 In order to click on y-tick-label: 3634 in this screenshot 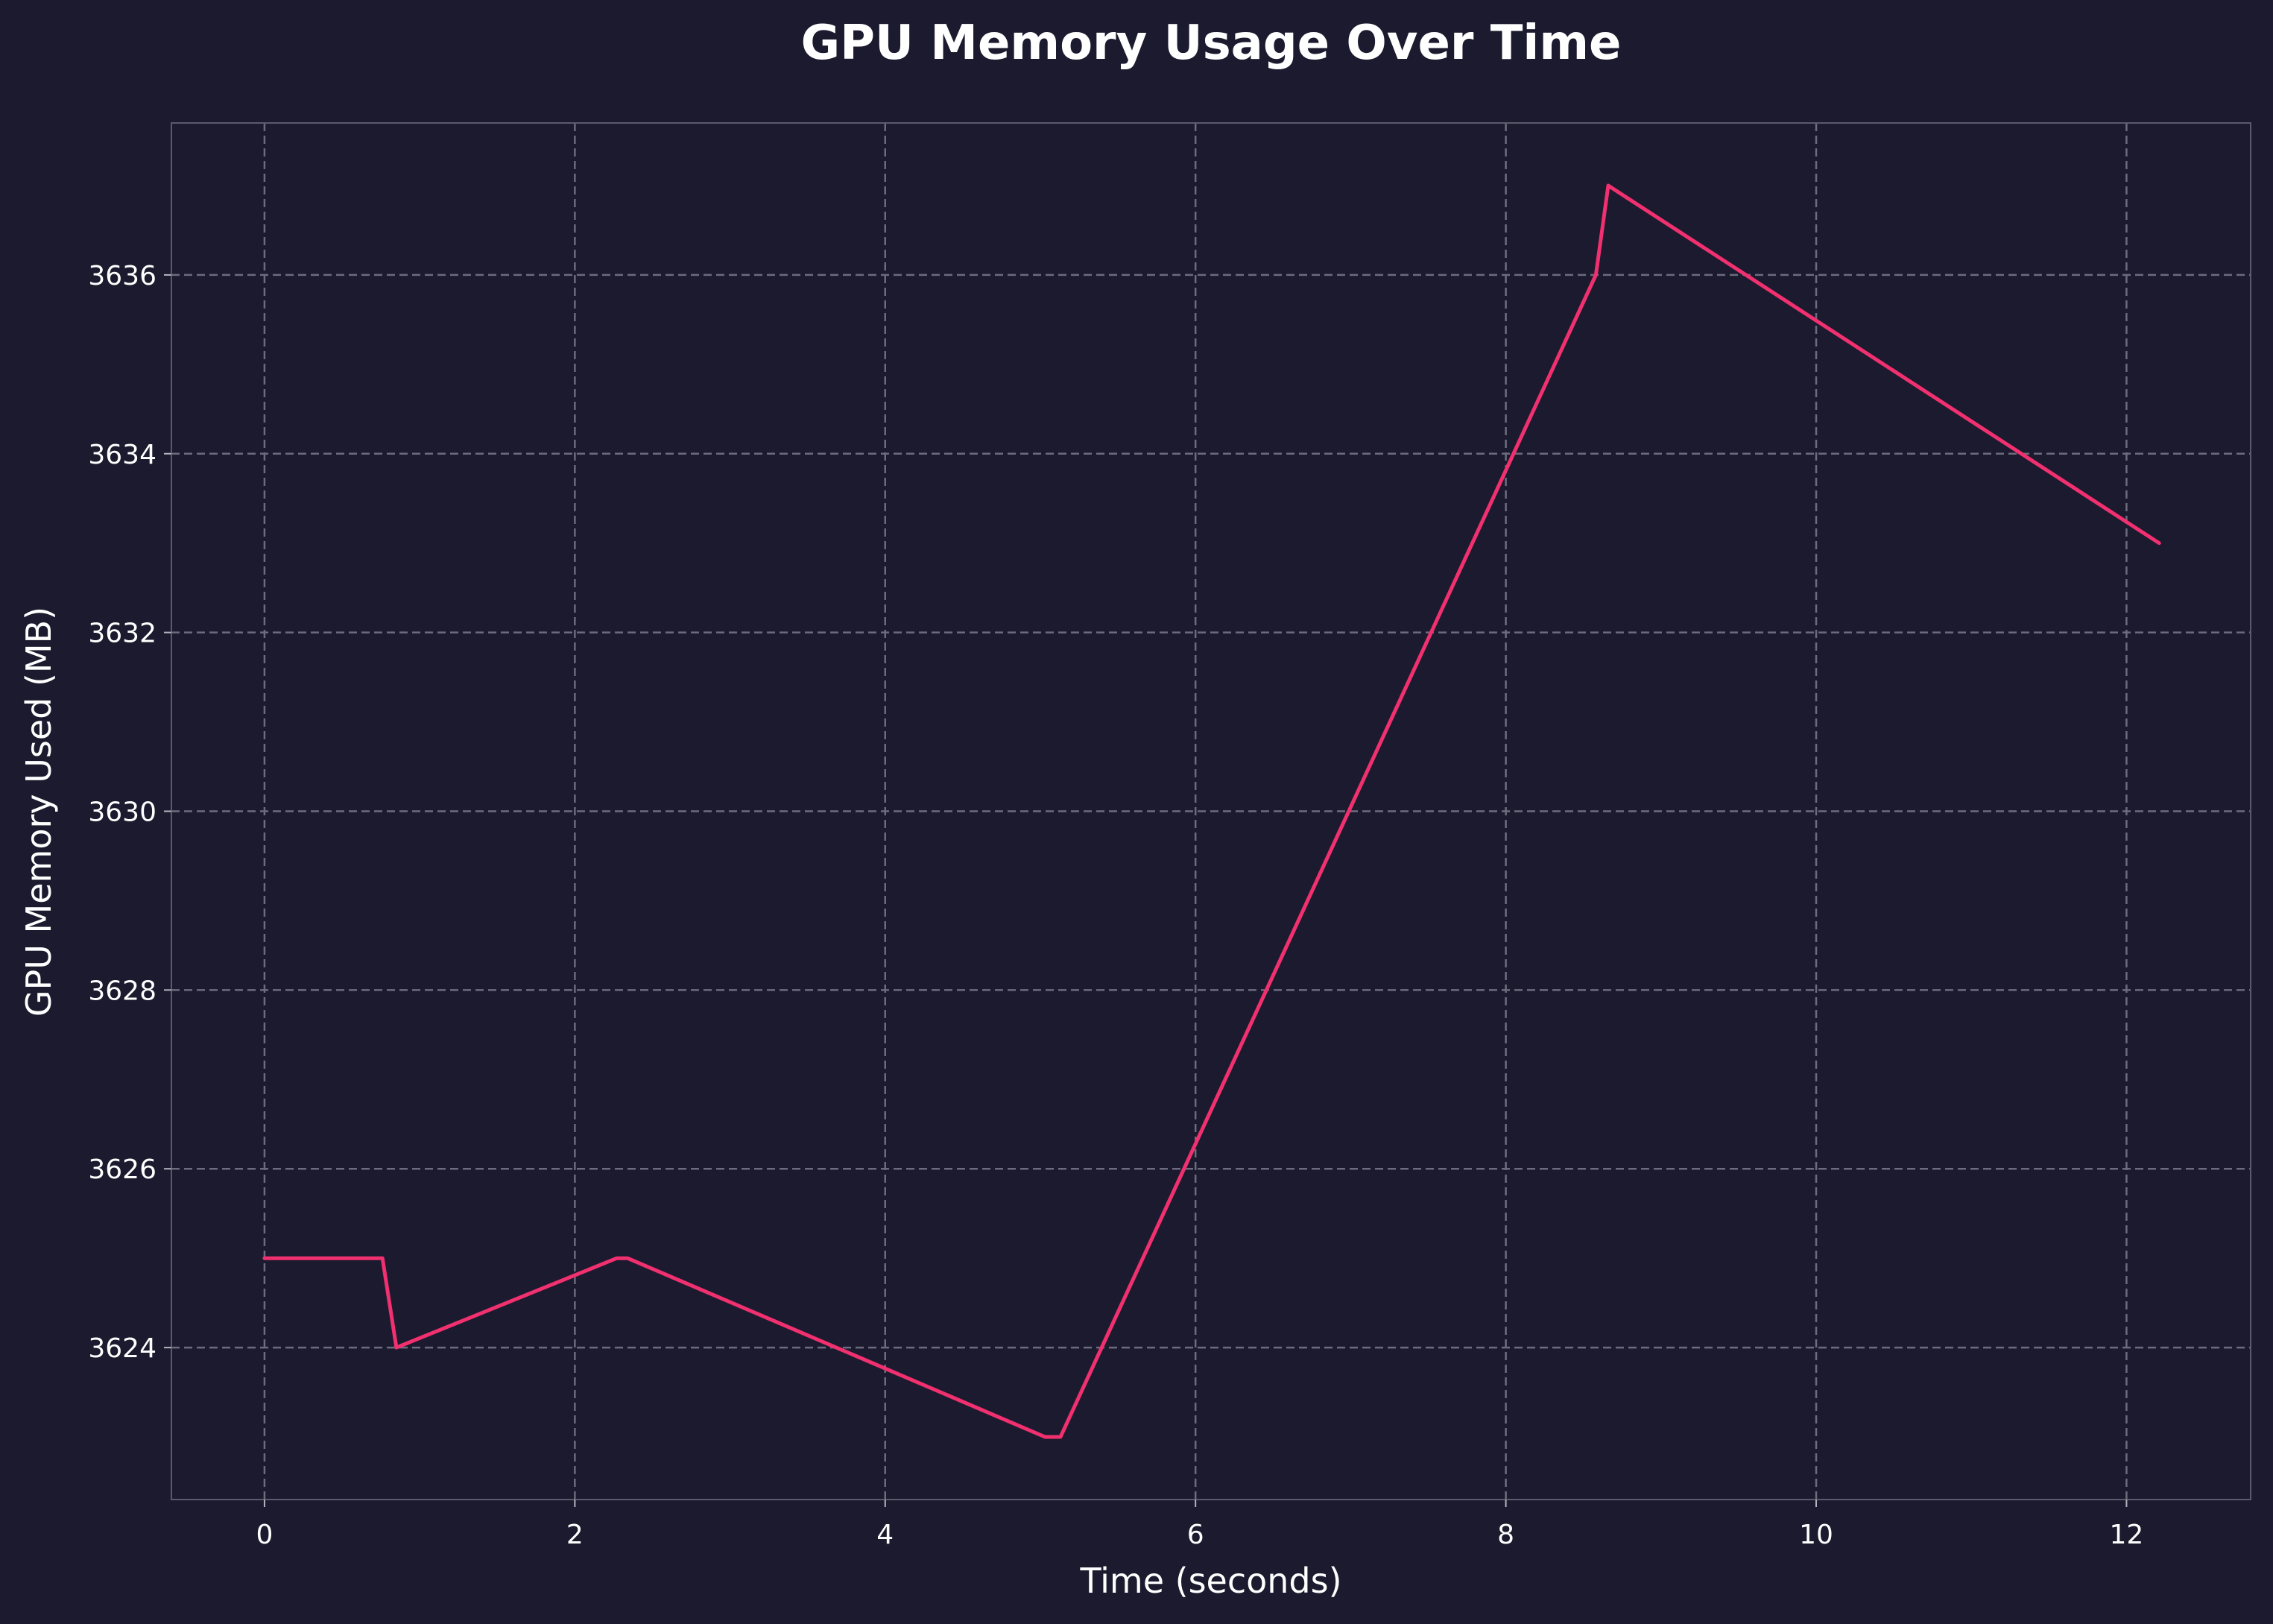, I will do `click(122, 455)`.